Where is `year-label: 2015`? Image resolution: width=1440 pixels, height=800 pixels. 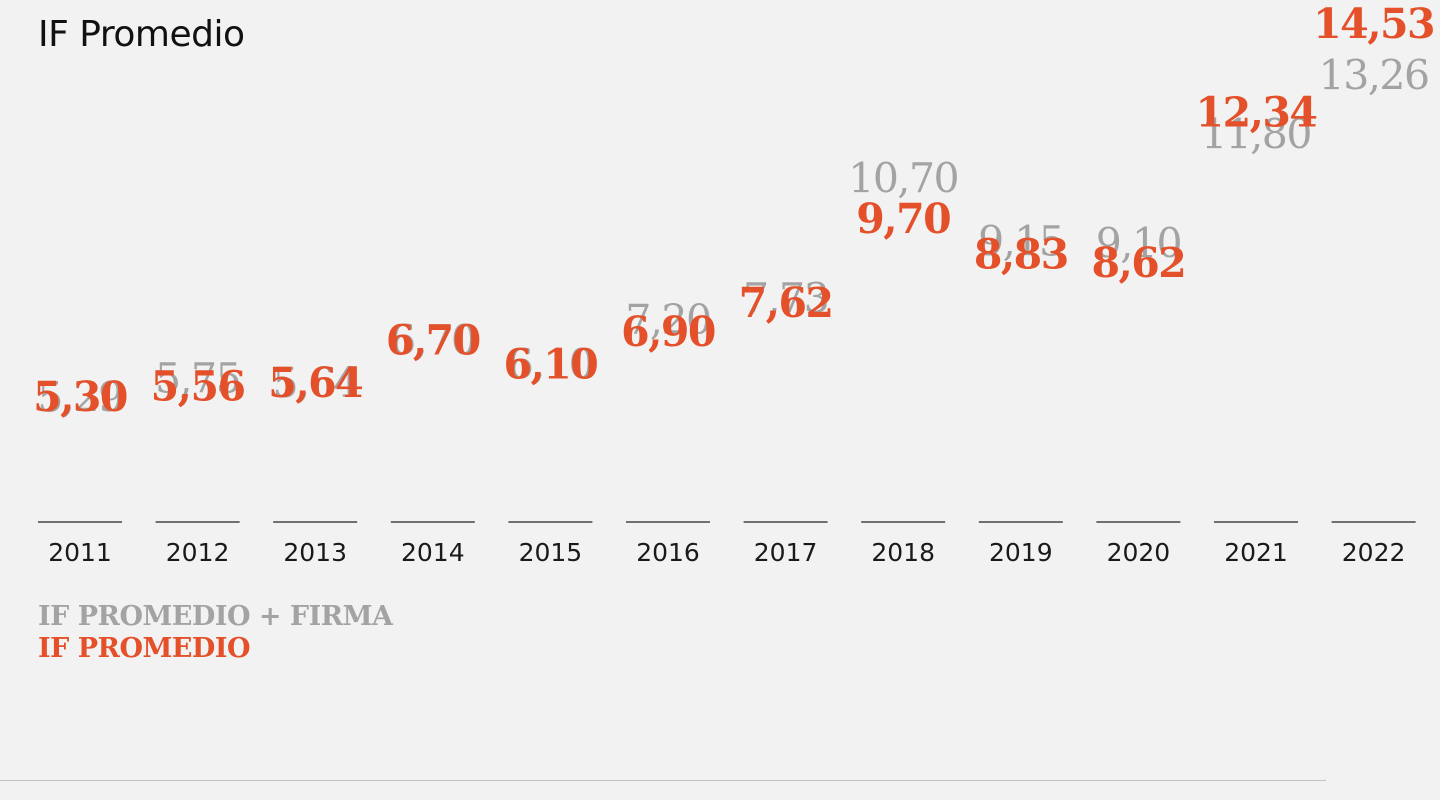 year-label: 2015 is located at coordinates (551, 552).